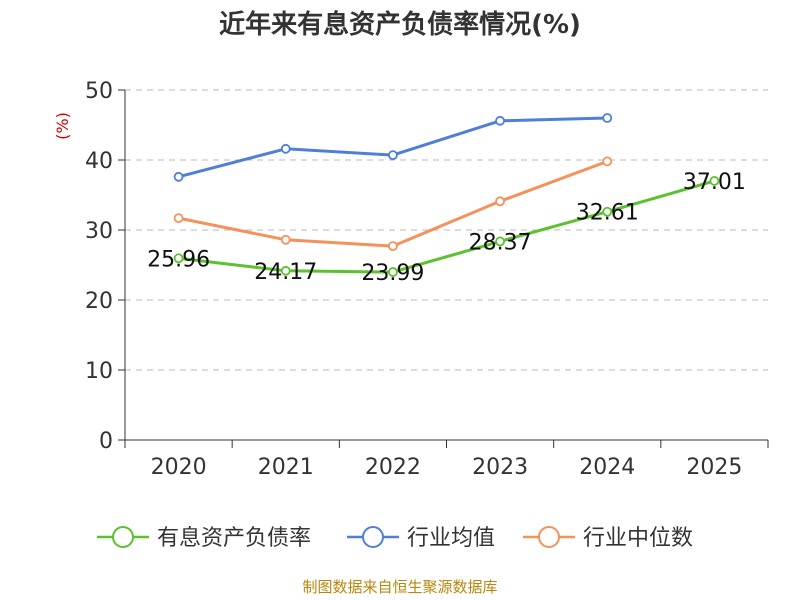 The height and width of the screenshot is (600, 800). Describe the element at coordinates (399, 587) in the screenshot. I see `source-note: 制图数据来自恒生聚源数据库` at that location.